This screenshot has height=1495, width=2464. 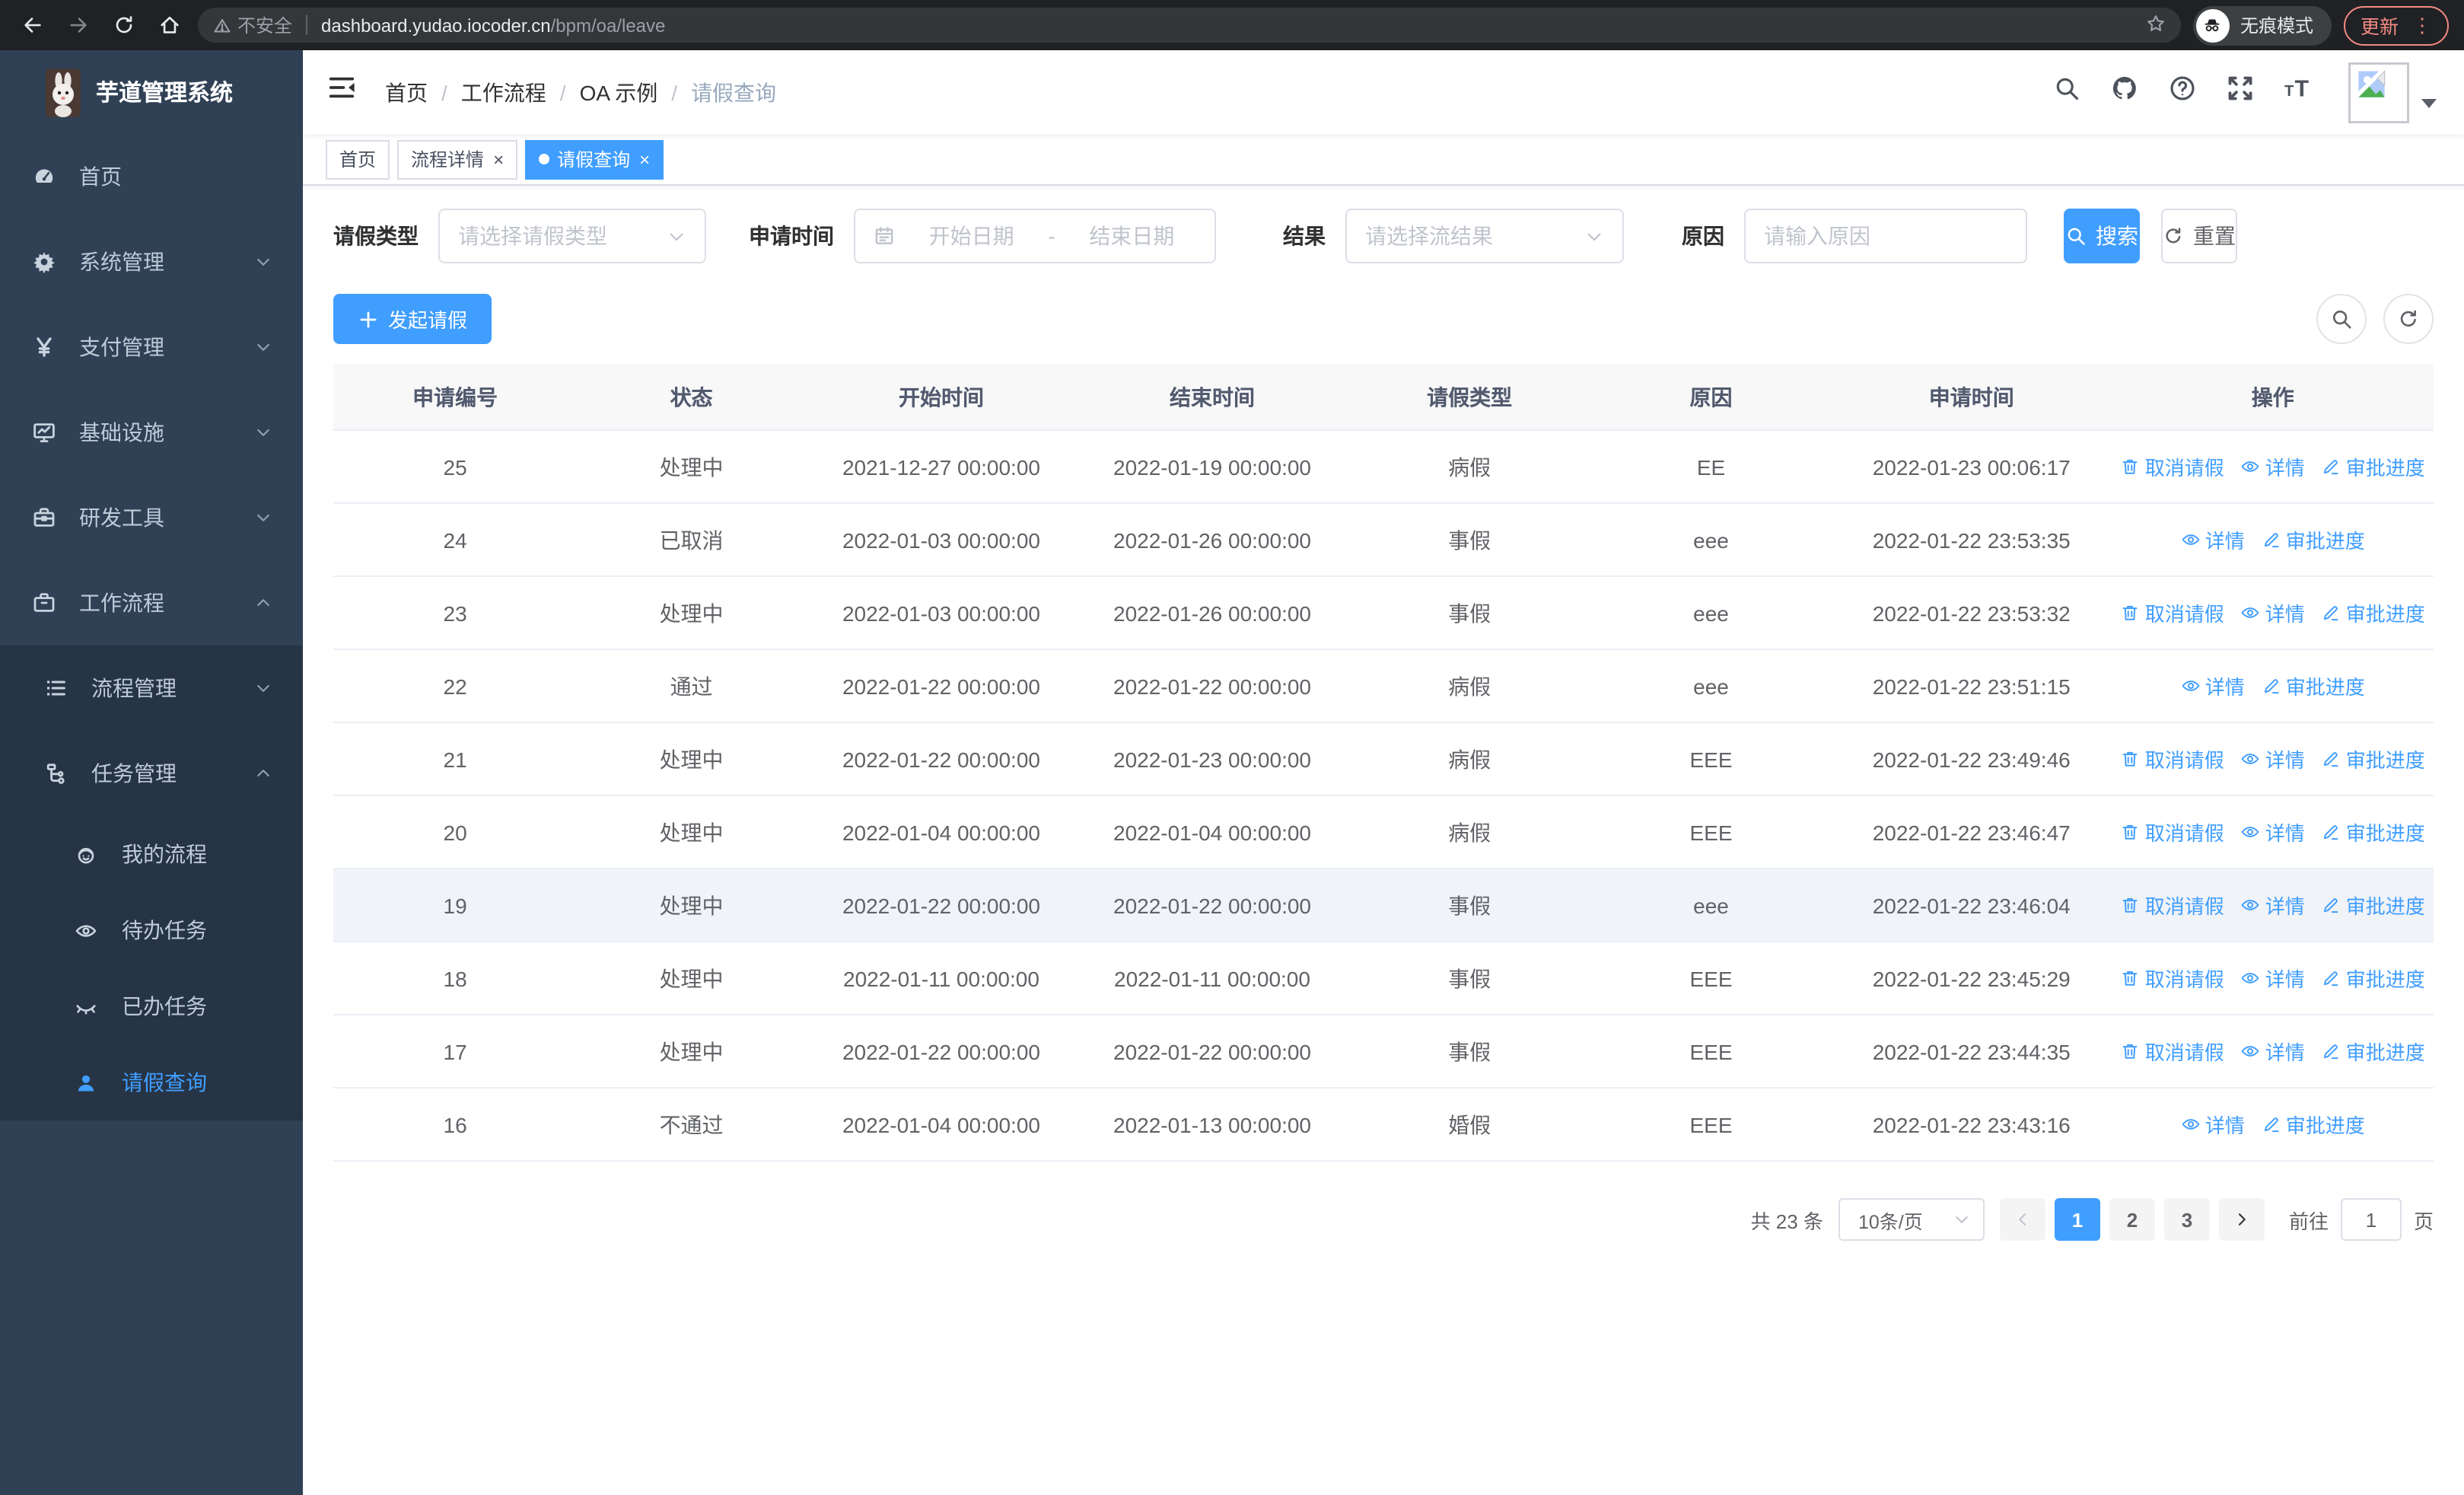 What do you see at coordinates (2182, 93) in the screenshot?
I see `help-icon` at bounding box center [2182, 93].